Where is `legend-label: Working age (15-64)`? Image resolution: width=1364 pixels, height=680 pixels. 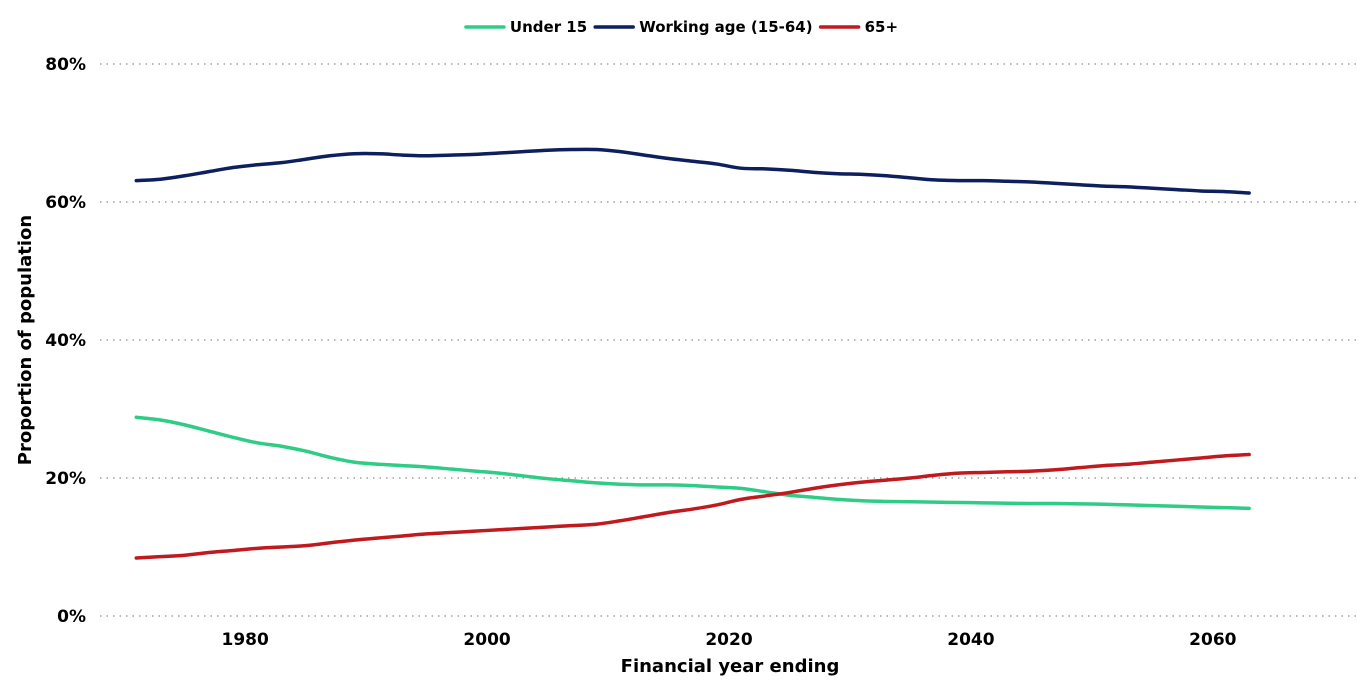 legend-label: Working age (15-64) is located at coordinates (725, 27).